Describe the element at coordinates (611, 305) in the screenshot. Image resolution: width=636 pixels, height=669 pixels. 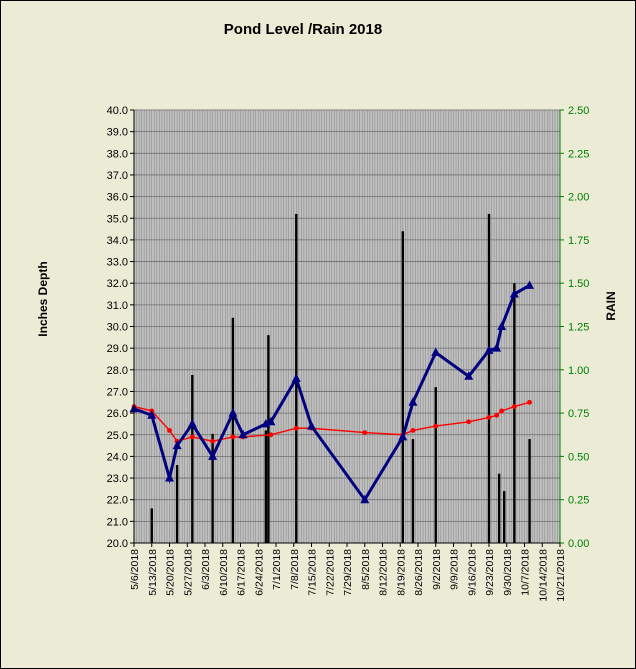
I see `y2-axis-title: RAIN` at that location.